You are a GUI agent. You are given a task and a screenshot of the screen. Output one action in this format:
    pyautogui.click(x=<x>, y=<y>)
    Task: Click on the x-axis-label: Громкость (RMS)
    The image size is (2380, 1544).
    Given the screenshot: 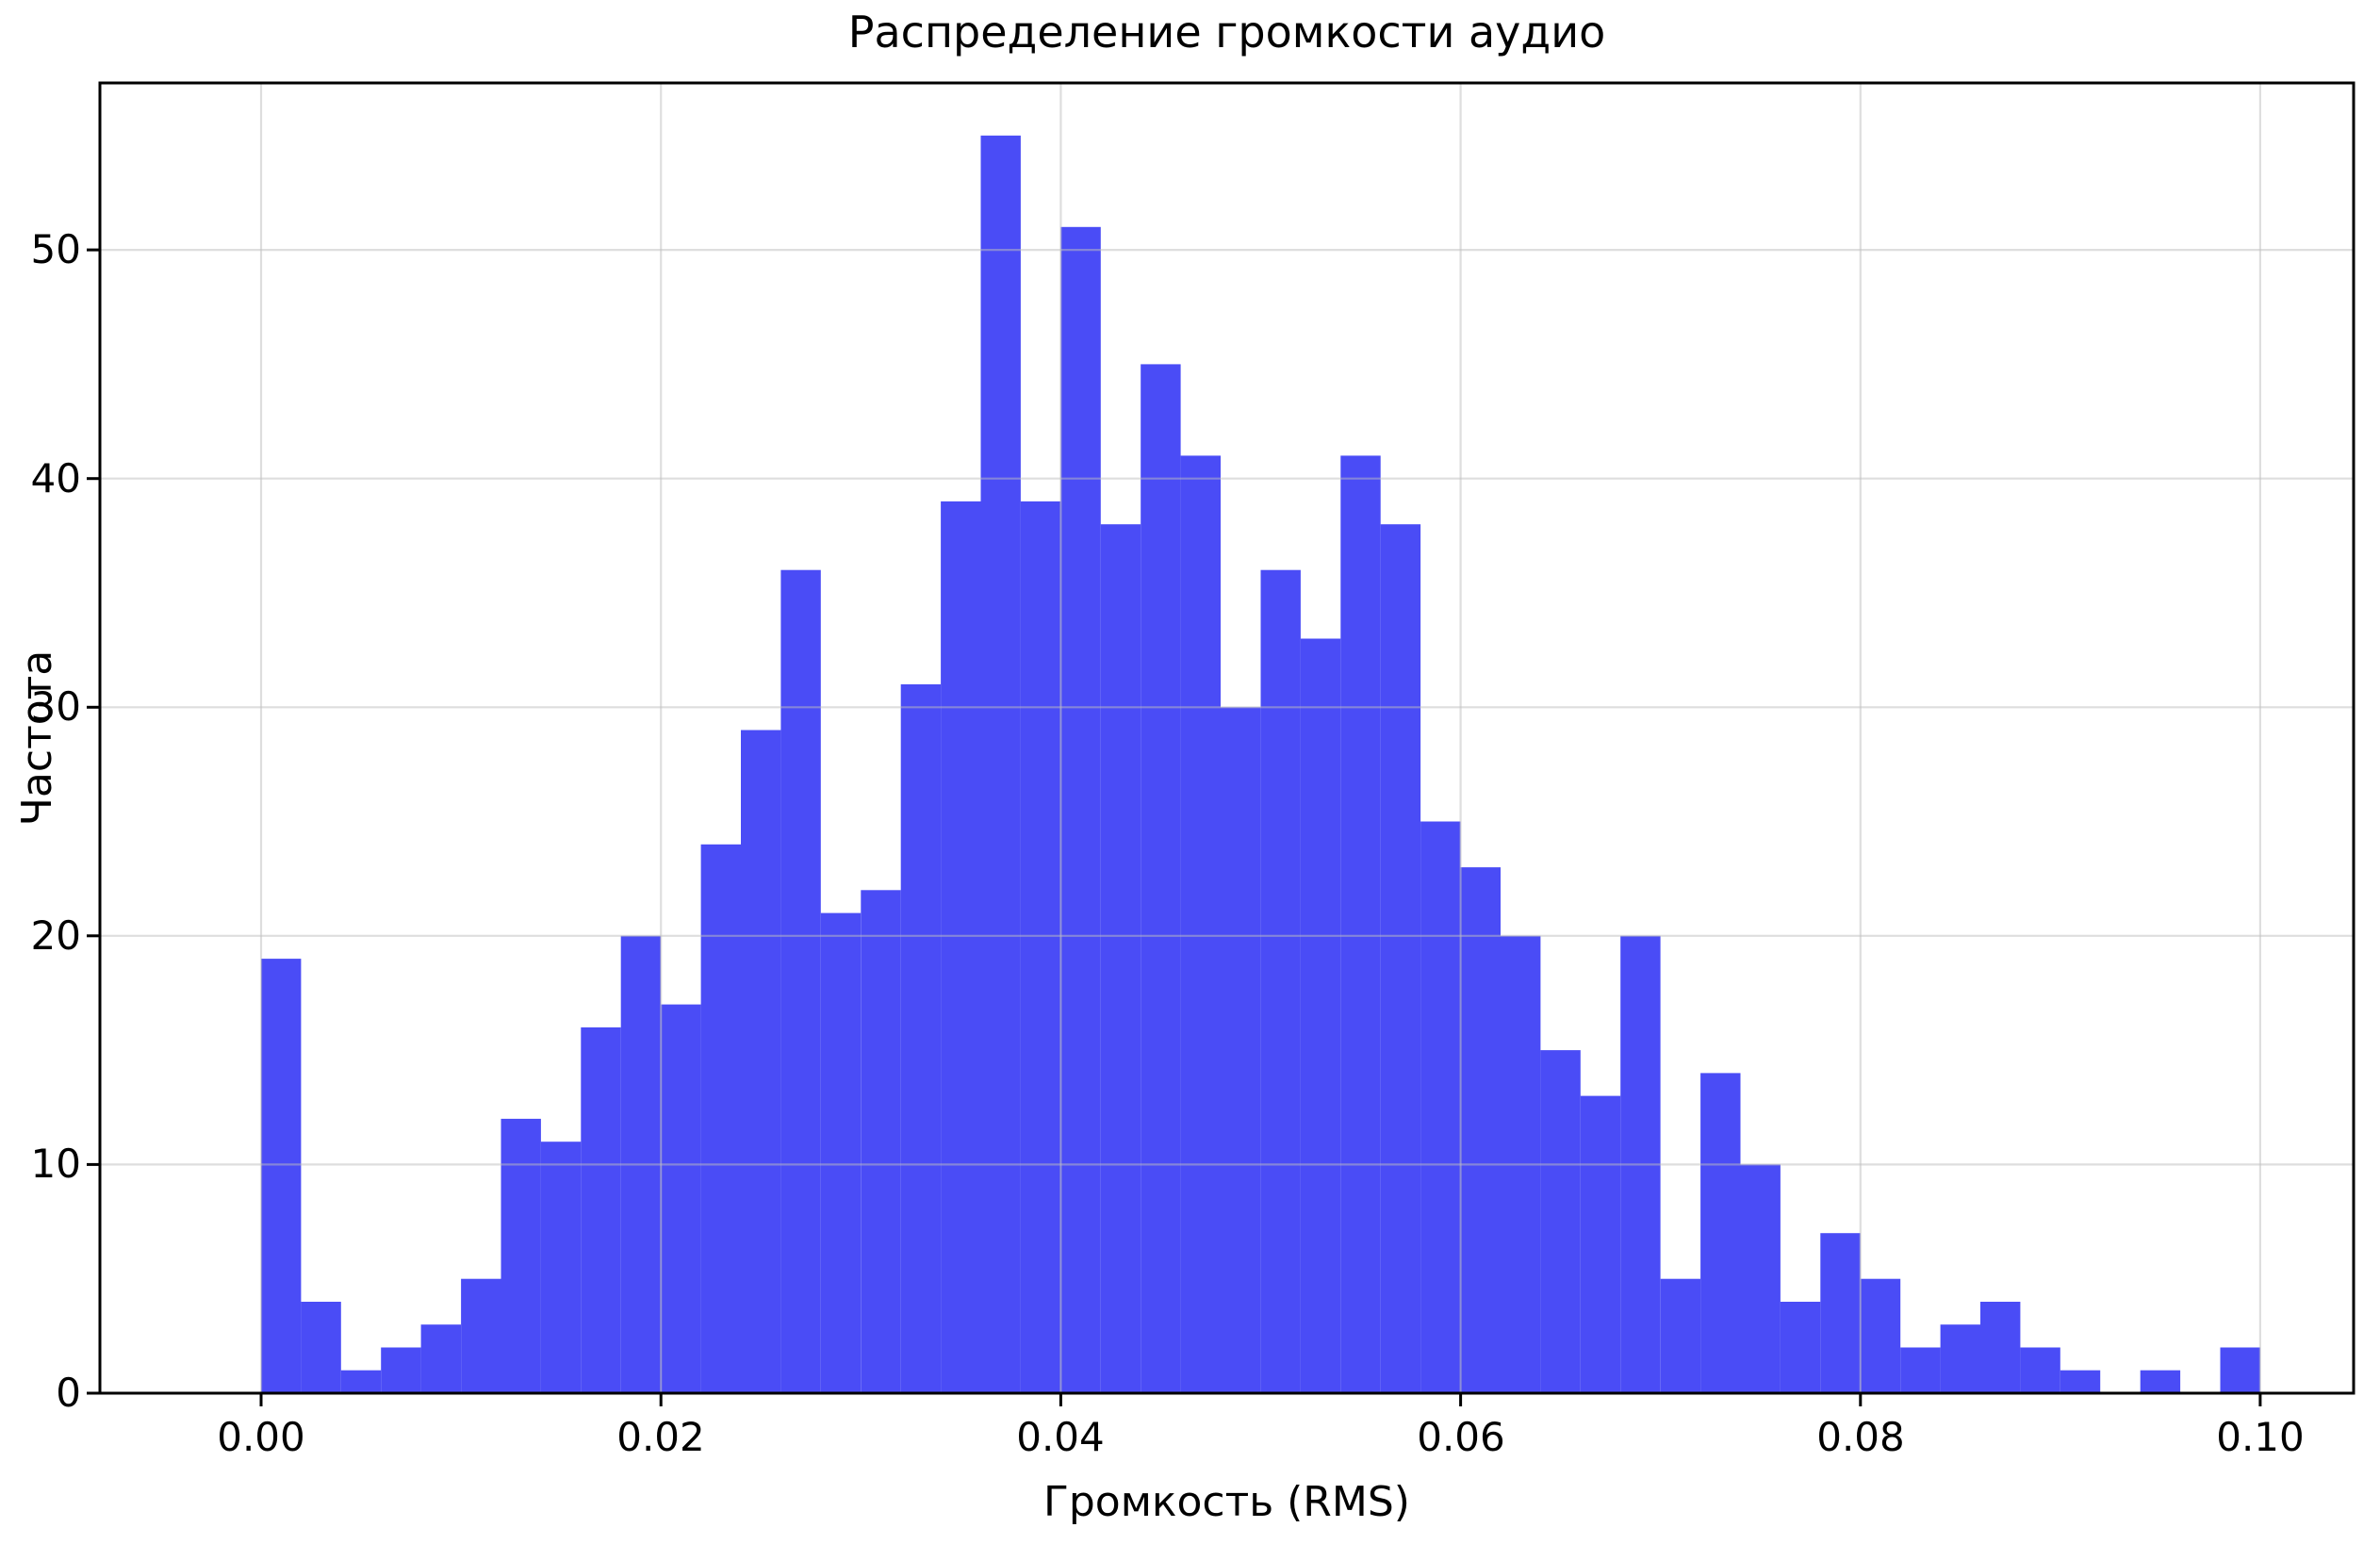 What is the action you would take?
    pyautogui.click(x=1226, y=1502)
    